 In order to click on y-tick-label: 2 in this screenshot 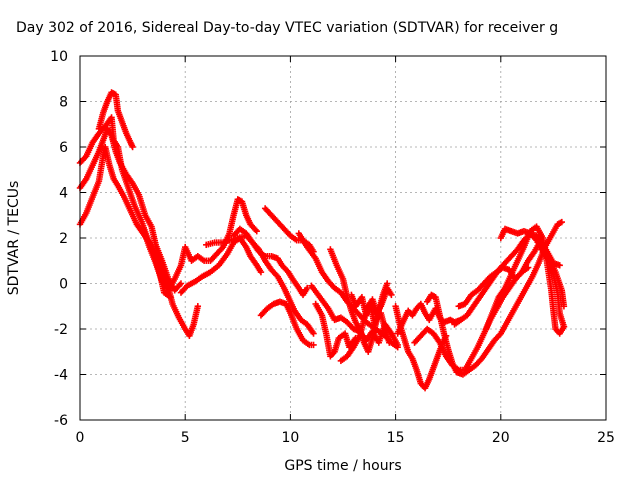, I will do `click(63, 239)`.